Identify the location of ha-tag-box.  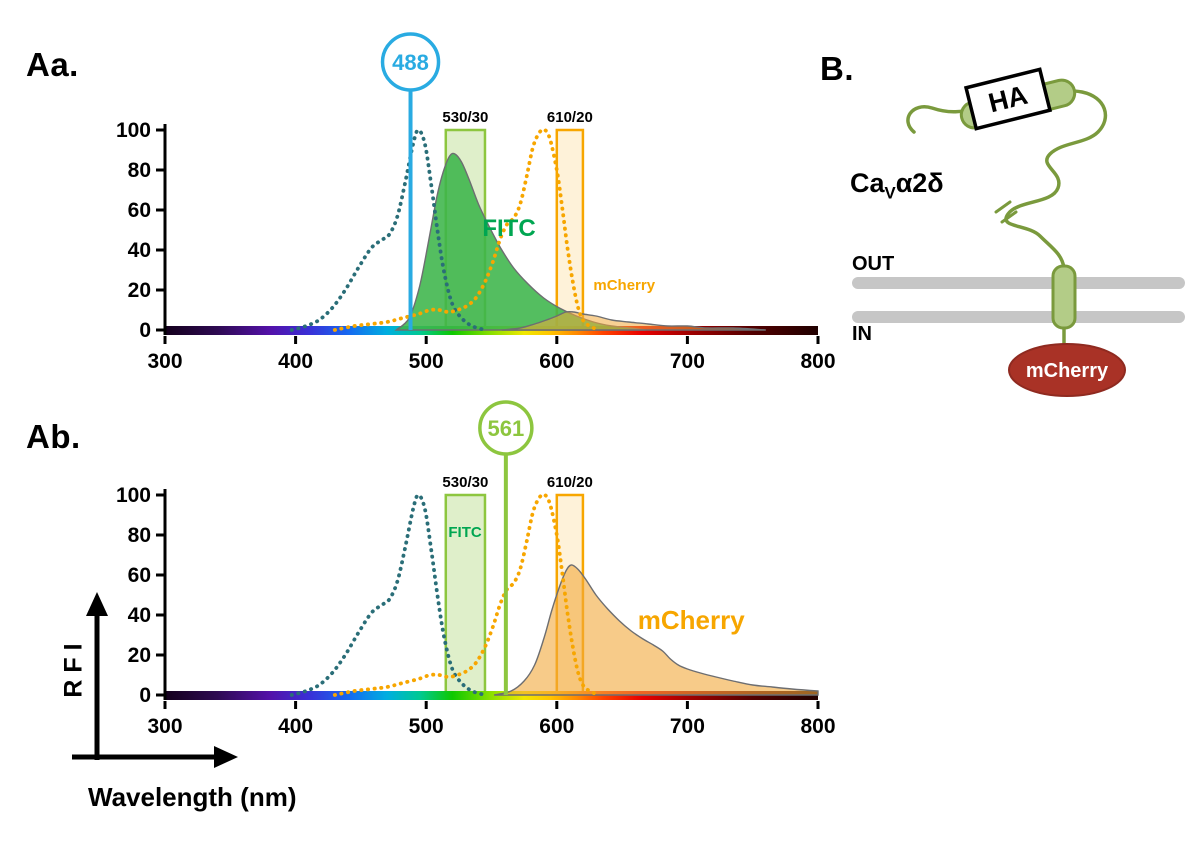
(1008, 99).